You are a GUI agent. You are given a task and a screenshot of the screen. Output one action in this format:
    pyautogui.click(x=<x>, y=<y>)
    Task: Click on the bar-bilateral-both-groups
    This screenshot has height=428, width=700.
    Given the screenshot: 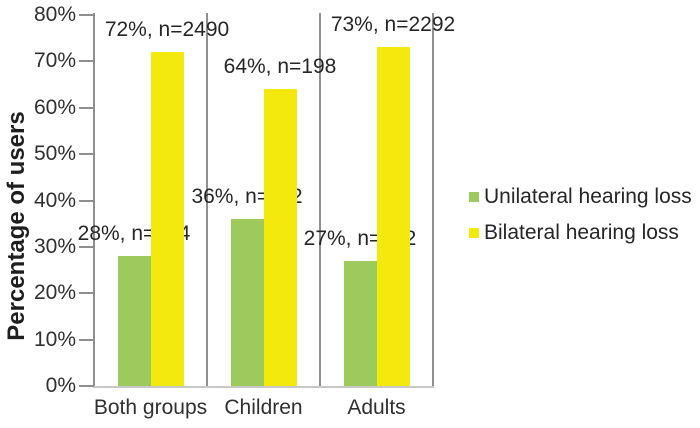 What is the action you would take?
    pyautogui.click(x=167, y=219)
    